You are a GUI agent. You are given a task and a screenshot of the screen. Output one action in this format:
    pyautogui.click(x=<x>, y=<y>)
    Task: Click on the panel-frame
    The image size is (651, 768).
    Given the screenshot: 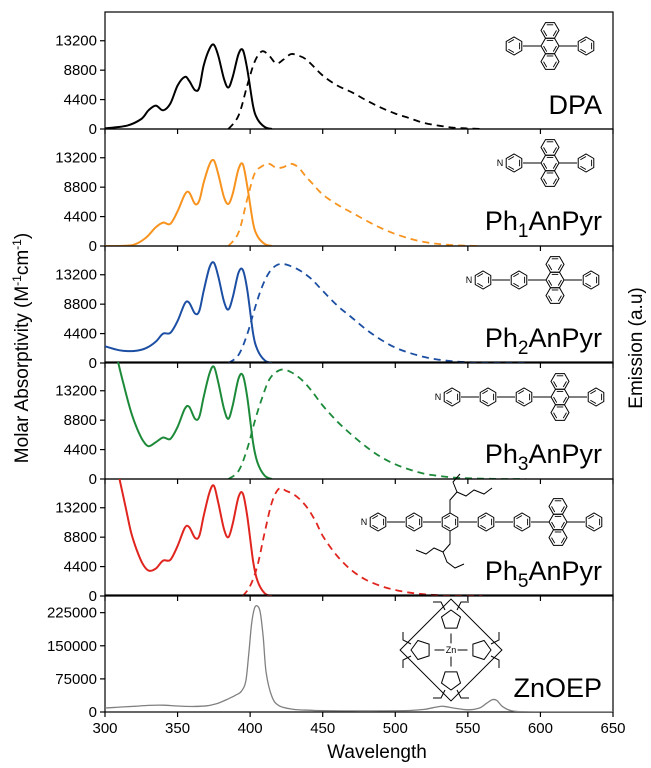 What is the action you would take?
    pyautogui.click(x=359, y=653)
    